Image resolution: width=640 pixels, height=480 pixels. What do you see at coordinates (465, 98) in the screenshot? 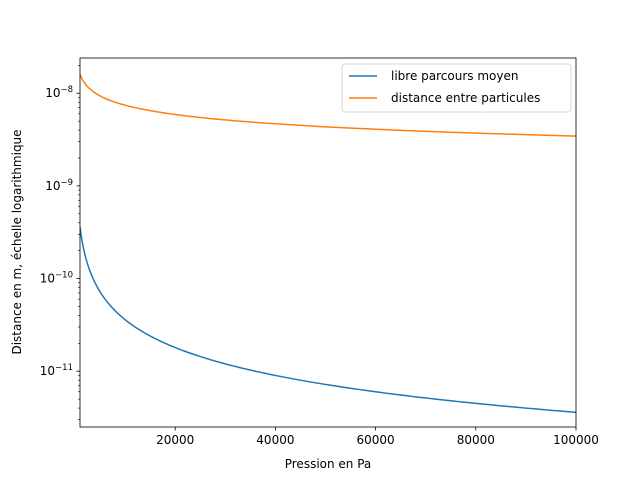
I see `legend-label-2: distance entre particules` at bounding box center [465, 98].